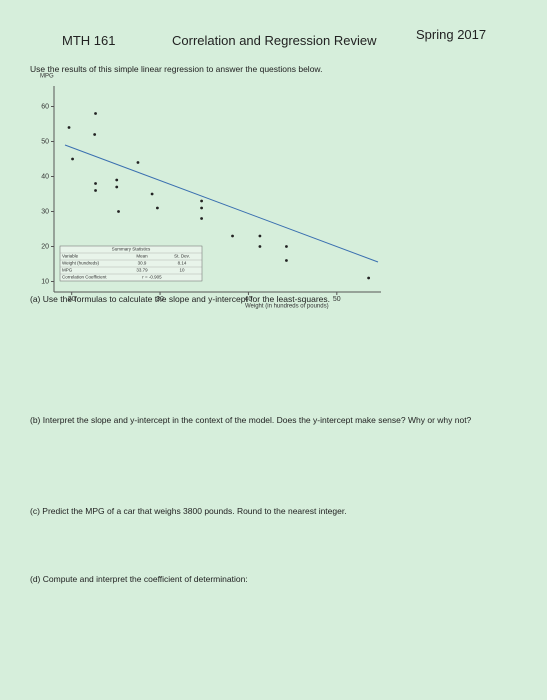 The image size is (547, 700). I want to click on x-axis-label: Weight (in hundreds of pounds), so click(287, 307).